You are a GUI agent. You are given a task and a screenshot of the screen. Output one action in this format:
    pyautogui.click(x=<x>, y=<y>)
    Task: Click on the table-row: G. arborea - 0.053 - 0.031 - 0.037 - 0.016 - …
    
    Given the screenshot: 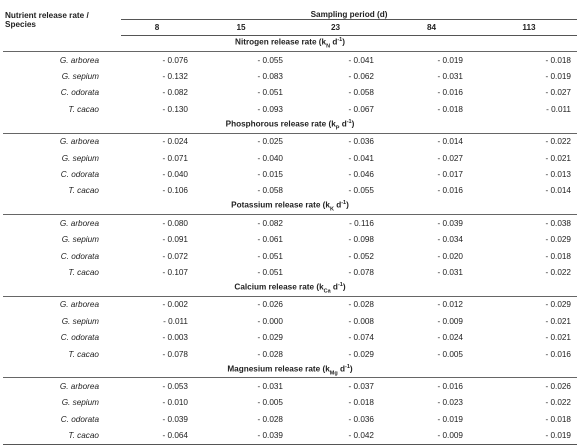 What is the action you would take?
    pyautogui.click(x=290, y=386)
    